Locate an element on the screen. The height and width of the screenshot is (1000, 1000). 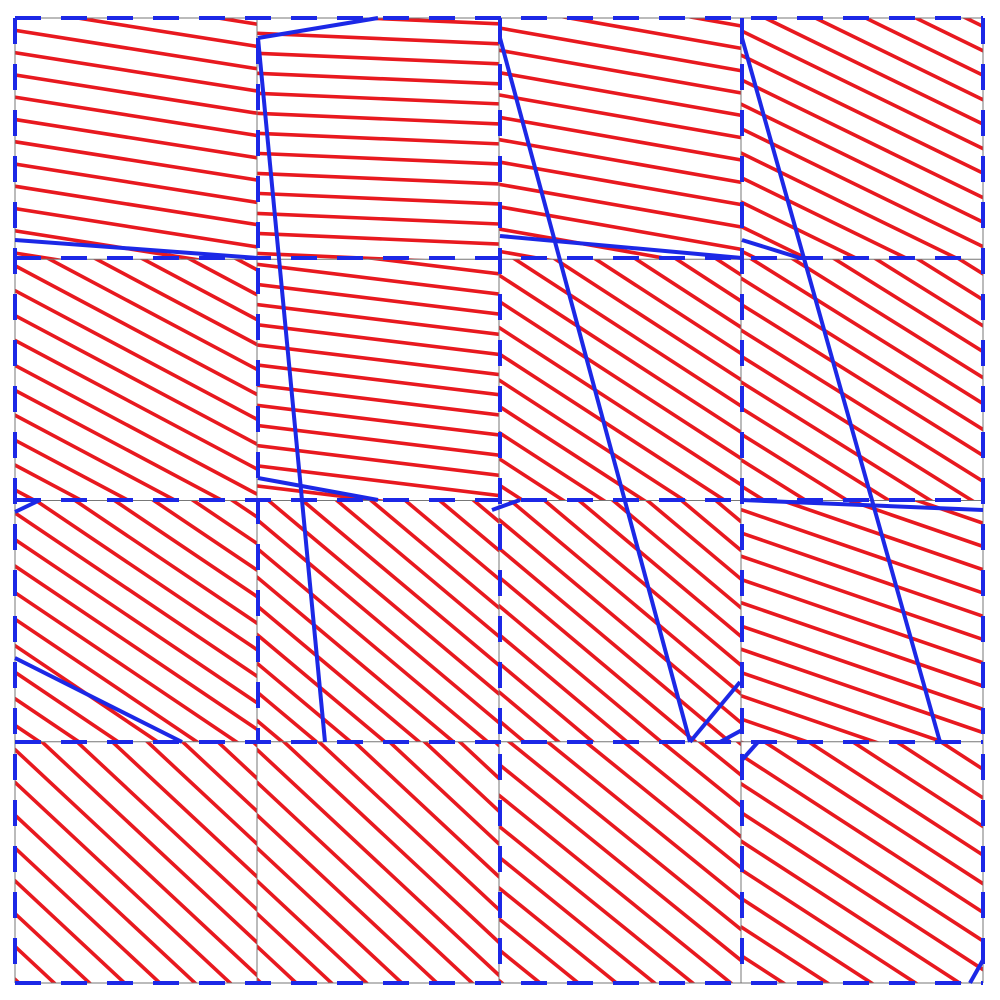
hatch-tile-r3-c2 is located at coordinates (378, 621).